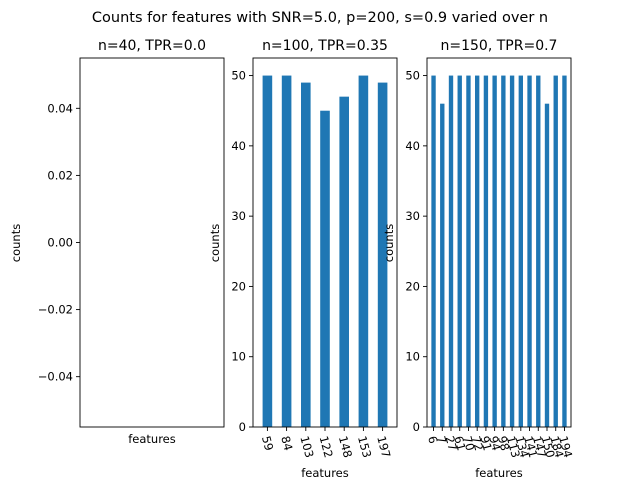 The height and width of the screenshot is (480, 640). Describe the element at coordinates (503, 443) in the screenshot. I see `x-tick-label: 98` at that location.